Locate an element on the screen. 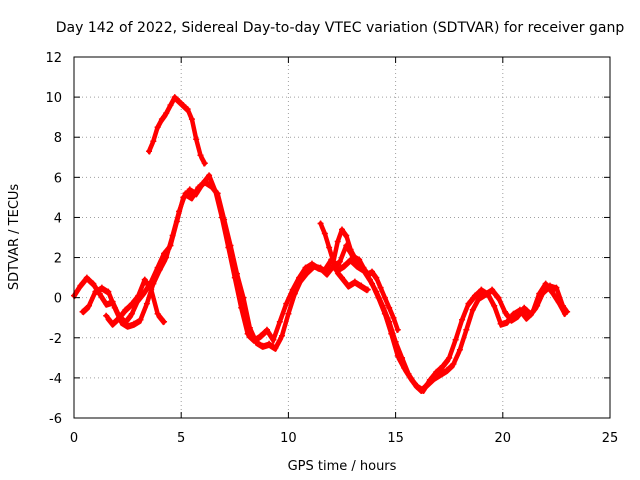 The width and height of the screenshot is (640, 480). y-tick-label: -4 is located at coordinates (55, 379).